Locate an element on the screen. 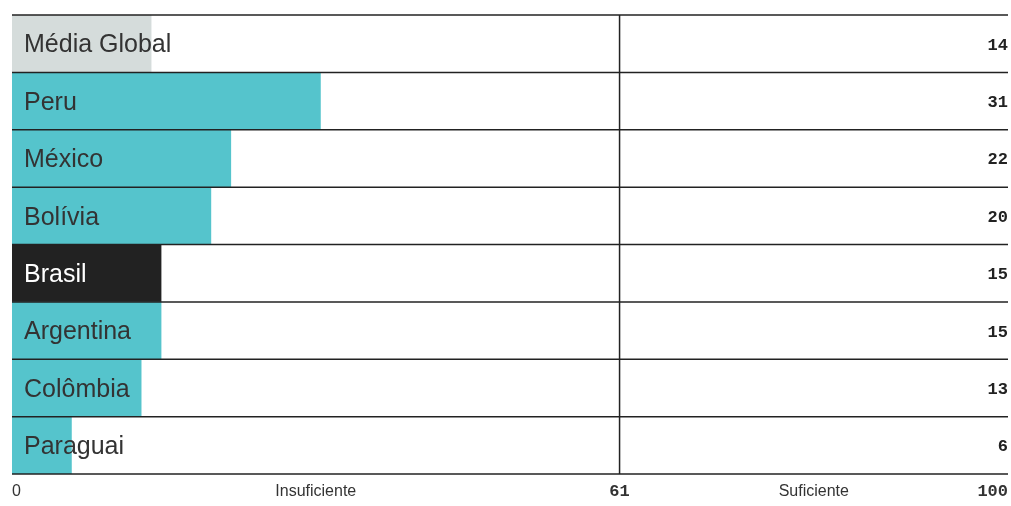  data-label: 31 is located at coordinates (997, 103).